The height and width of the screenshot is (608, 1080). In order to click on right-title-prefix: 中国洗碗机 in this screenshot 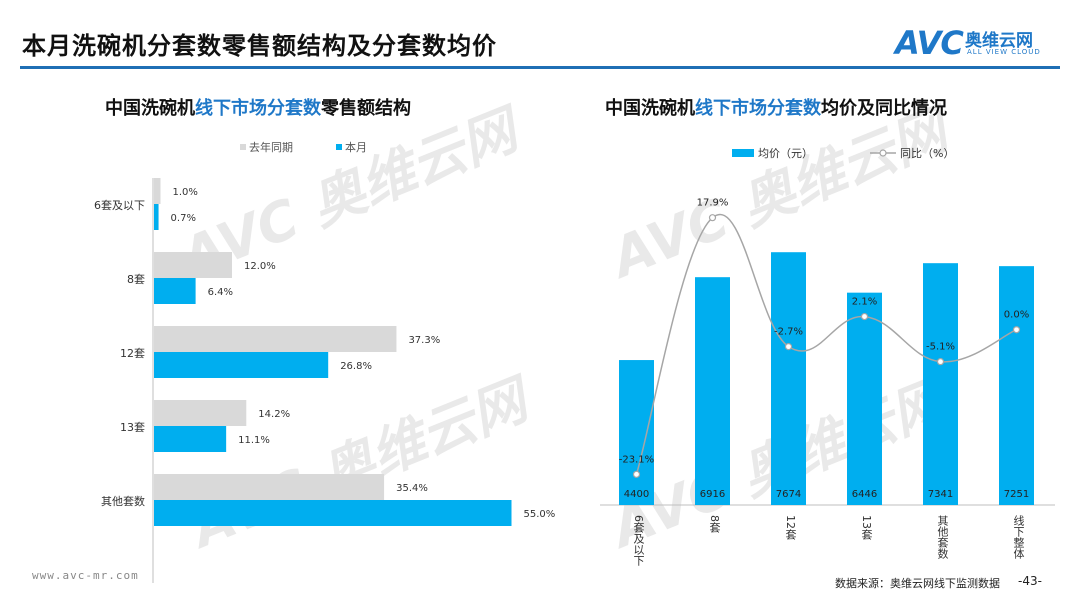, I will do `click(650, 108)`.